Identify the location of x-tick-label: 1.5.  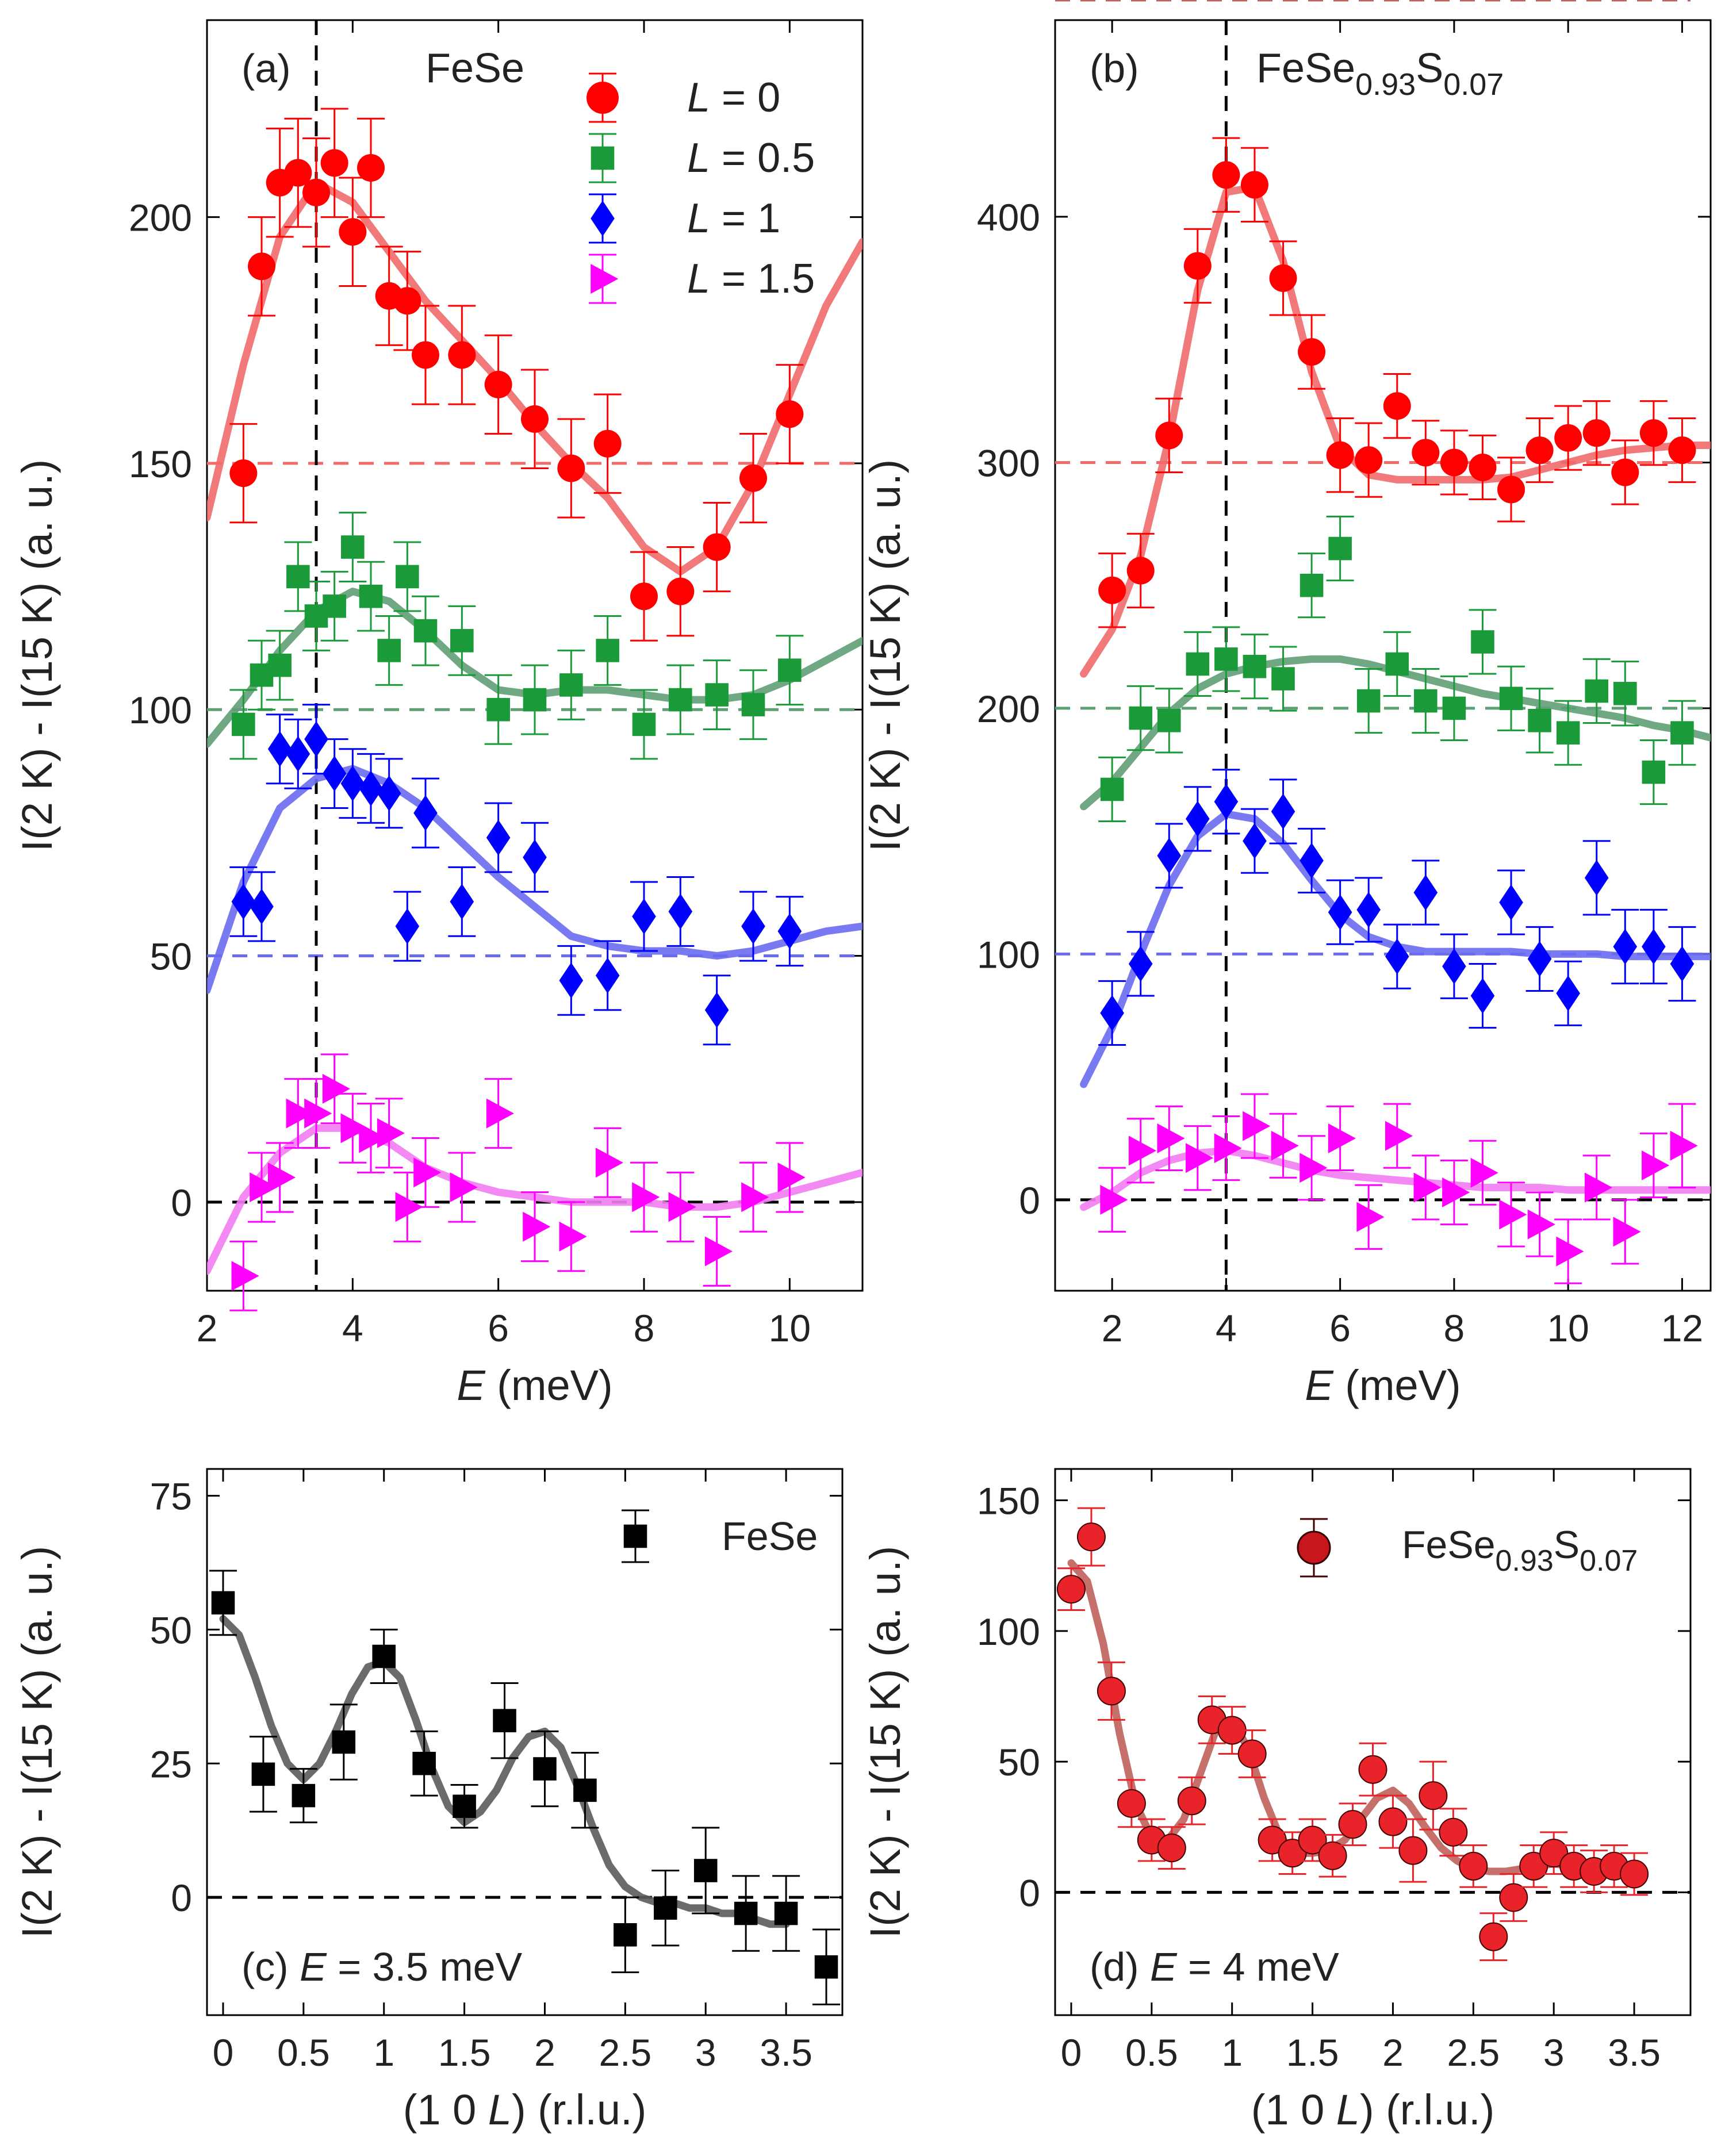
(464, 2052).